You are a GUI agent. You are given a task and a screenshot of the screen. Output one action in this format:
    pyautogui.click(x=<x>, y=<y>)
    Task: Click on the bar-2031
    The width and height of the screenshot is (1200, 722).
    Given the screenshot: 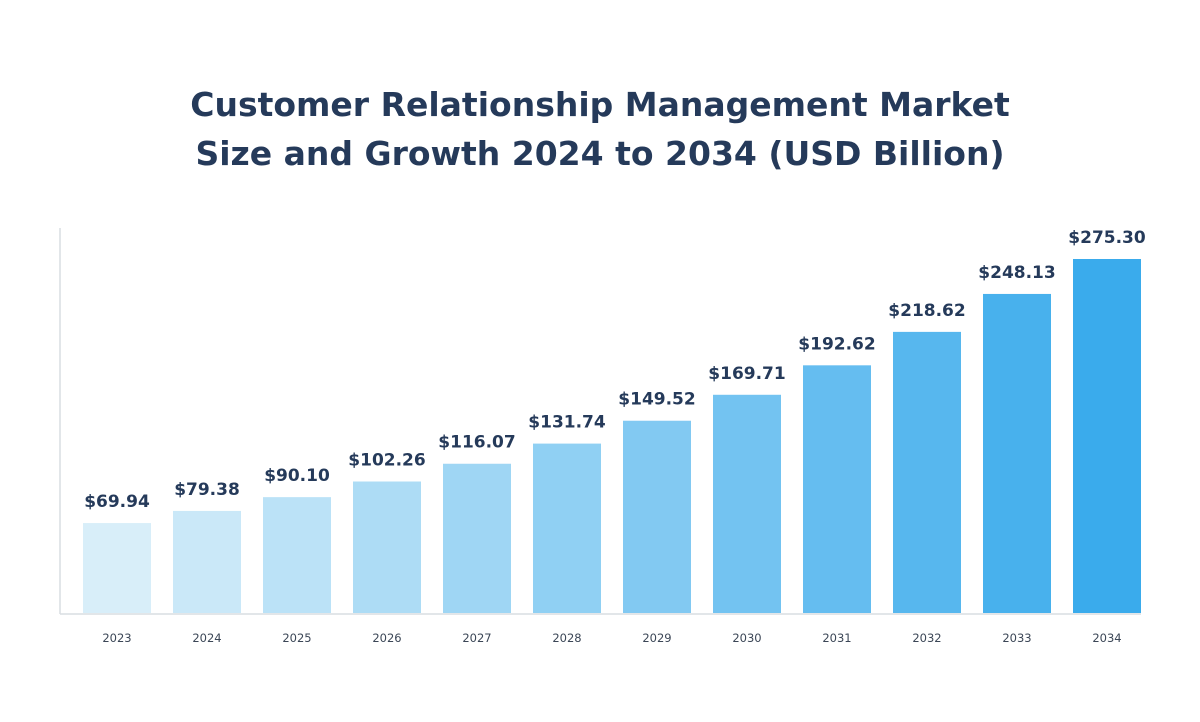 What is the action you would take?
    pyautogui.click(x=837, y=489)
    